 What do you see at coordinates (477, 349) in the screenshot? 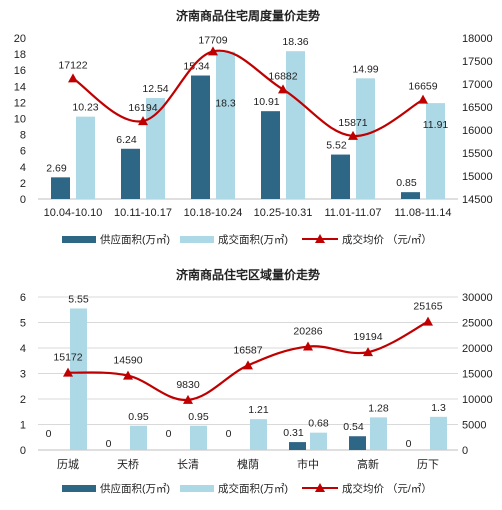
I see `y-right-tick-label: 20000` at bounding box center [477, 349].